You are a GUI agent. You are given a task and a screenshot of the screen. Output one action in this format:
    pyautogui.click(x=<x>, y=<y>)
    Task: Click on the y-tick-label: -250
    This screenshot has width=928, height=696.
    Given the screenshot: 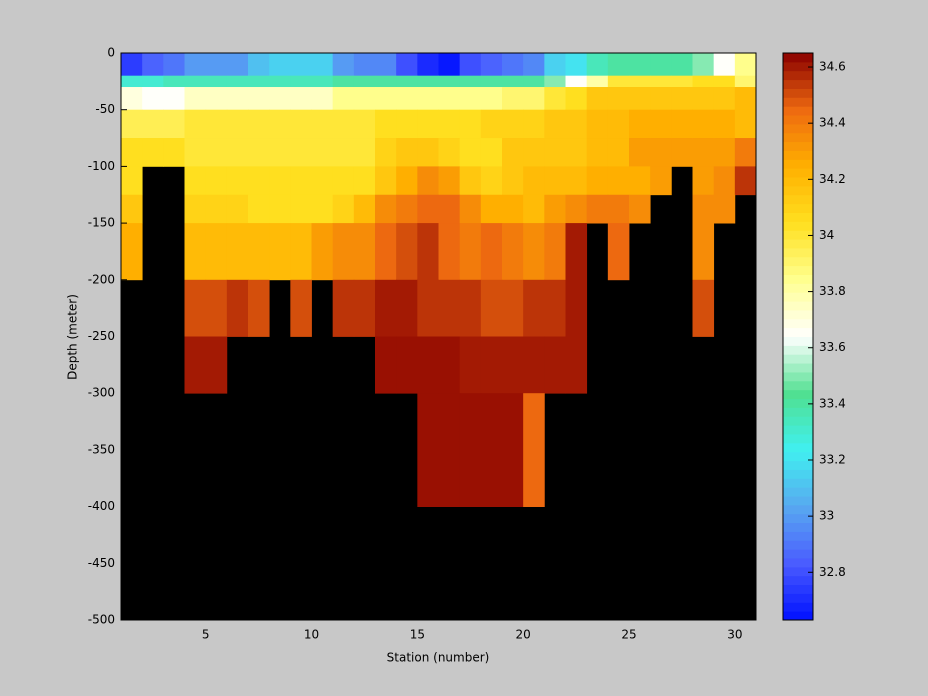 What is the action you would take?
    pyautogui.click(x=101, y=336)
    